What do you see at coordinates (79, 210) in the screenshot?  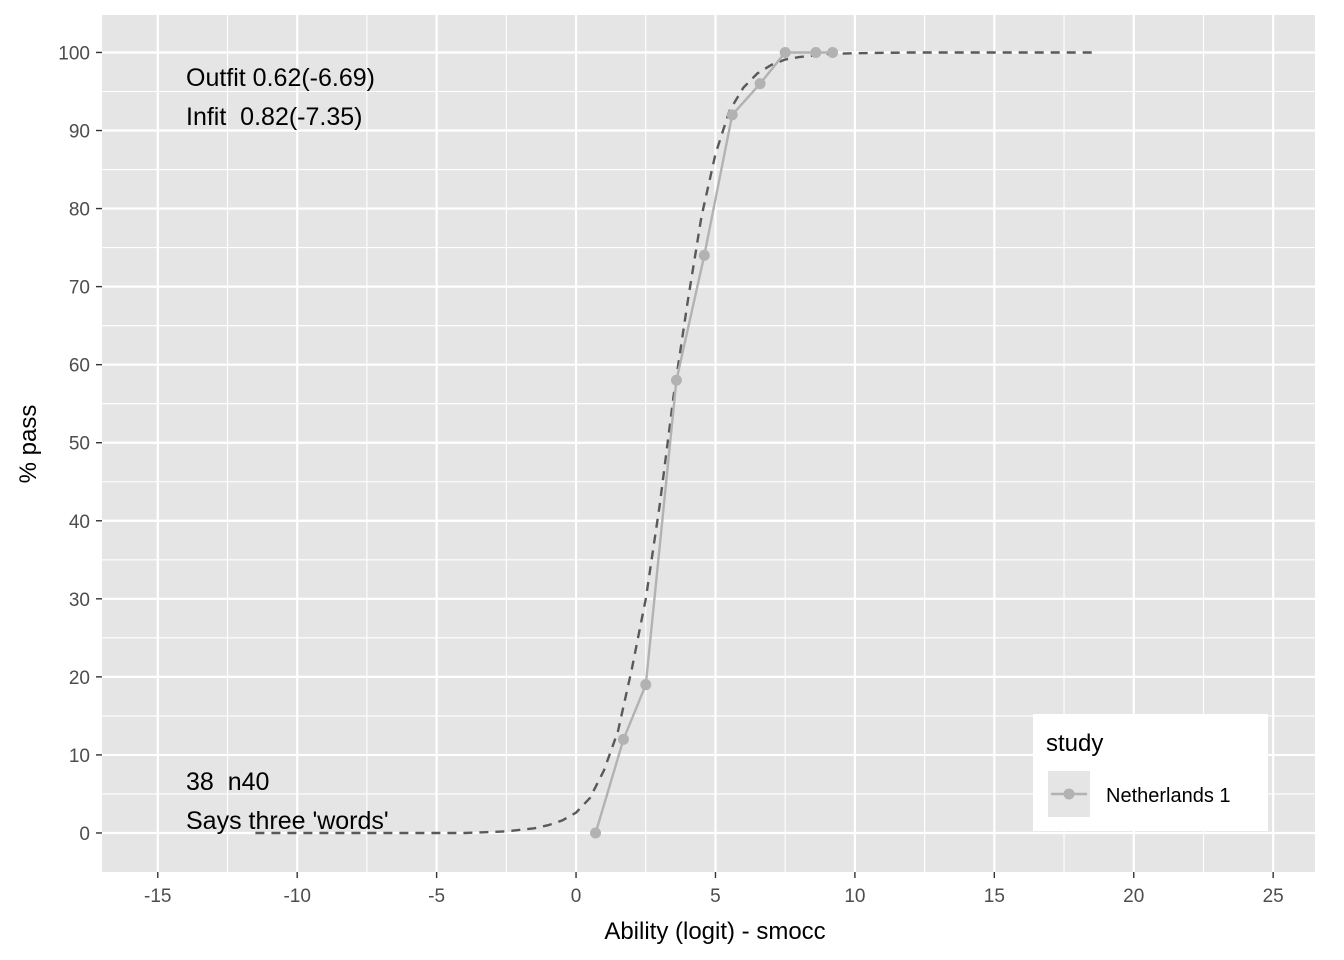 I see `y-tick-label: 80` at bounding box center [79, 210].